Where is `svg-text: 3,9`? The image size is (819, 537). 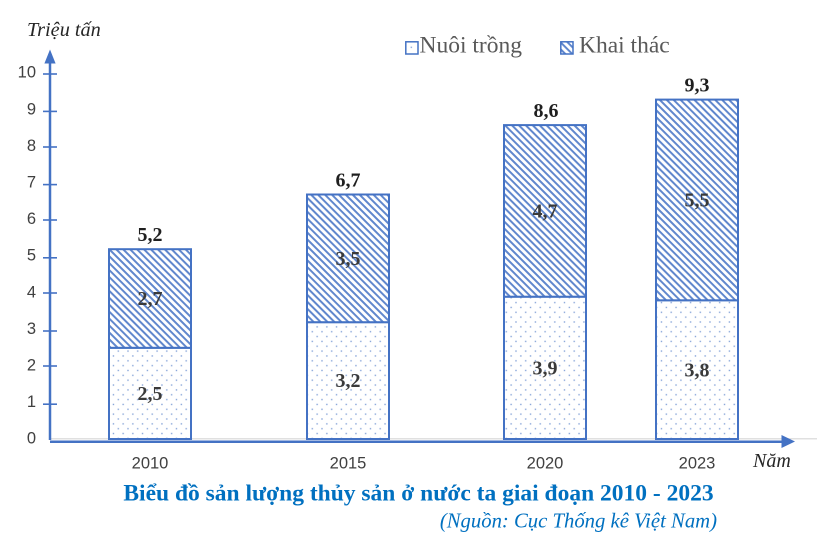
svg-text: 3,9 is located at coordinates (545, 369).